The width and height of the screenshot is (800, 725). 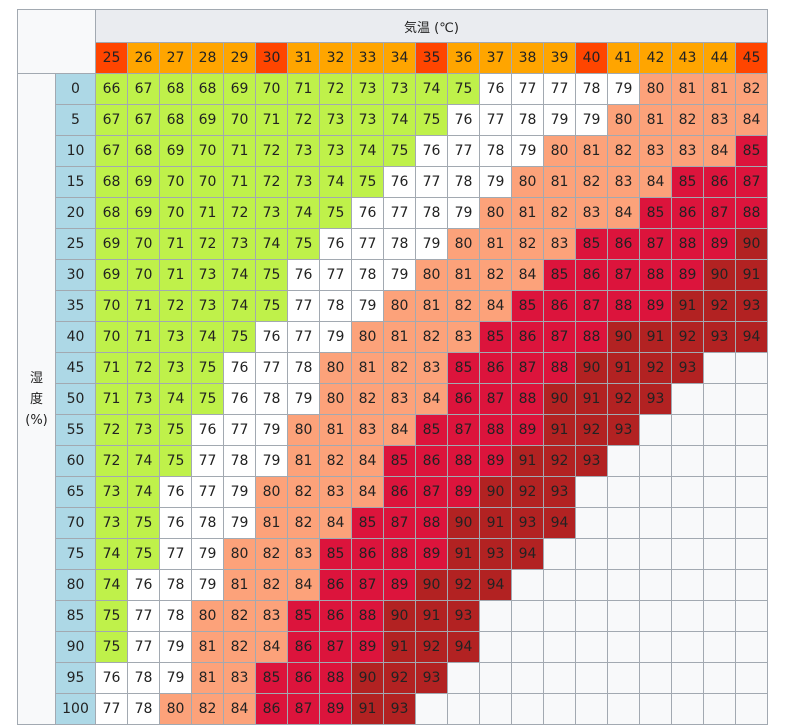 What do you see at coordinates (367, 58) in the screenshot?
I see `temperature-header: 33` at bounding box center [367, 58].